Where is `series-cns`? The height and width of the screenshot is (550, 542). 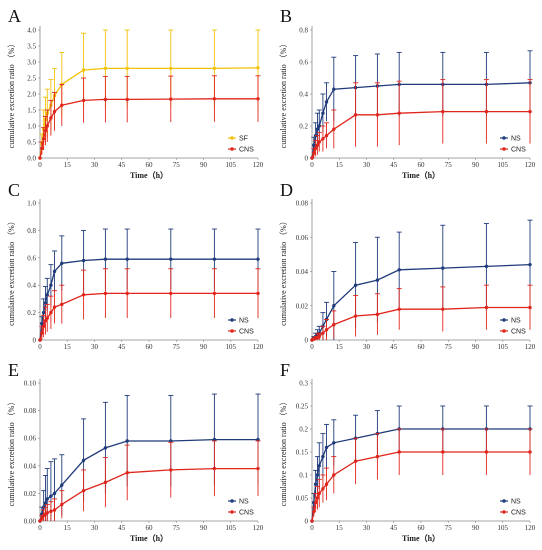
series-cns is located at coordinates (149, 481).